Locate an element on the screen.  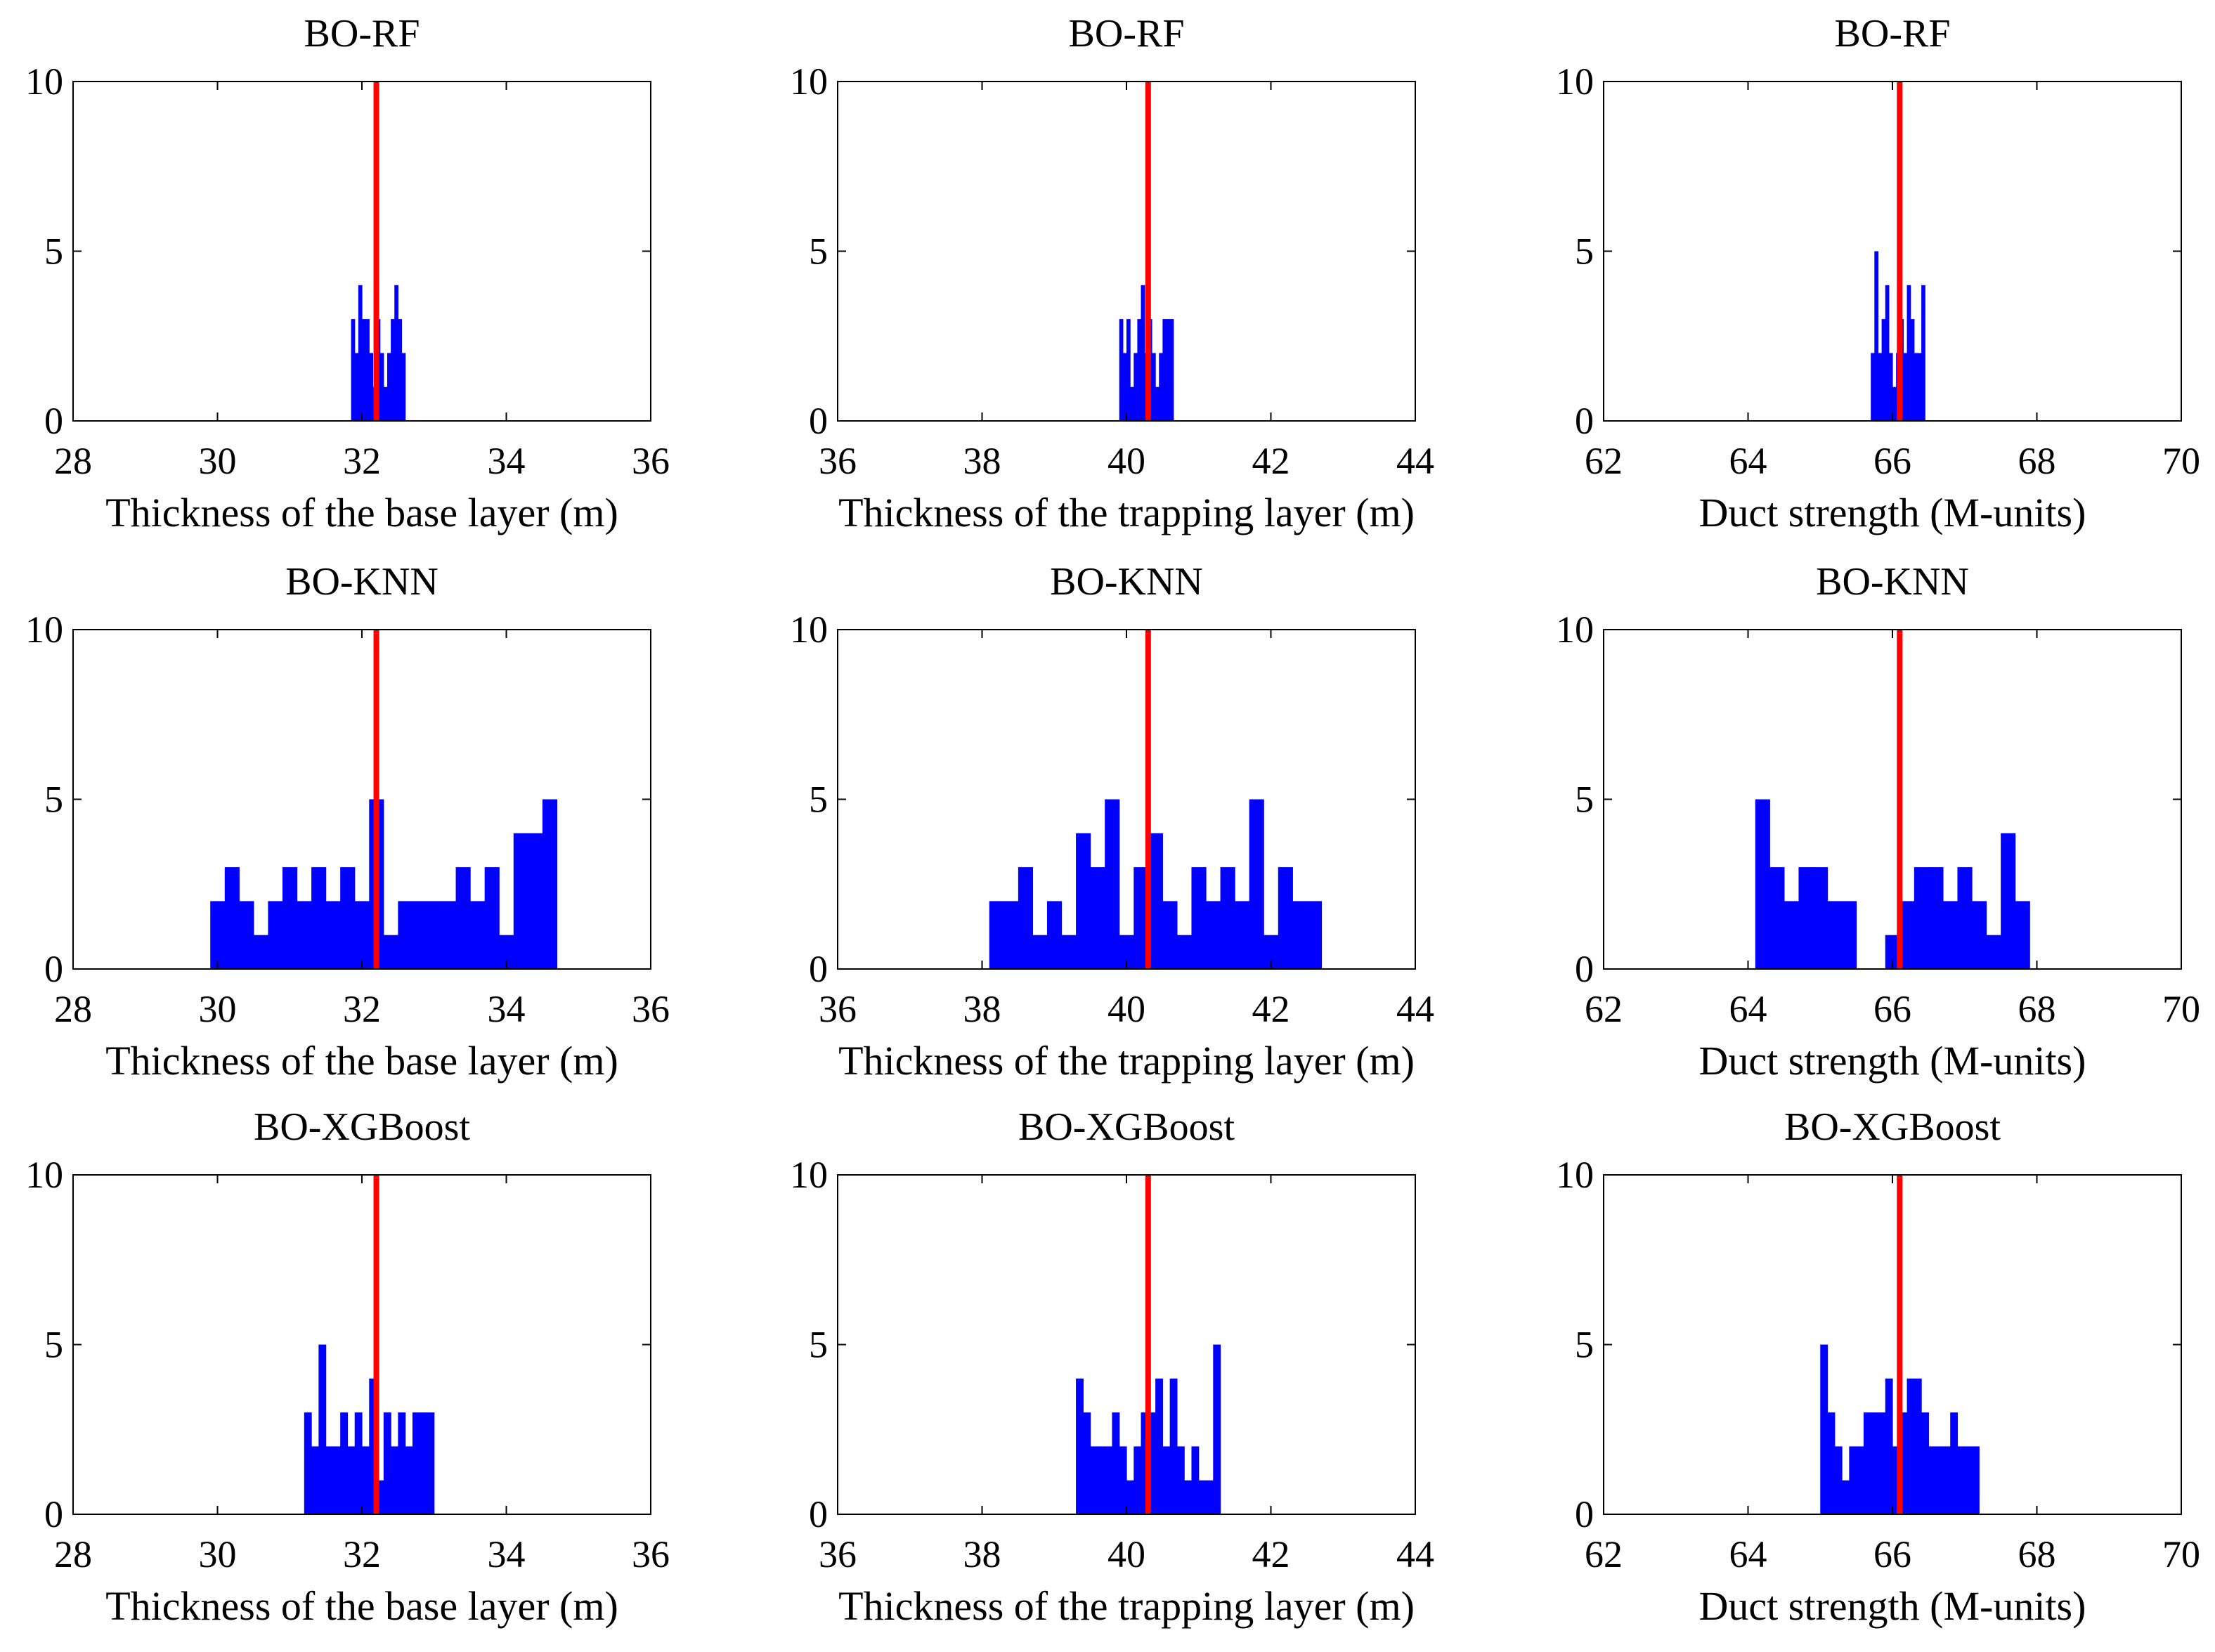
axes-frame is located at coordinates (1127, 799).